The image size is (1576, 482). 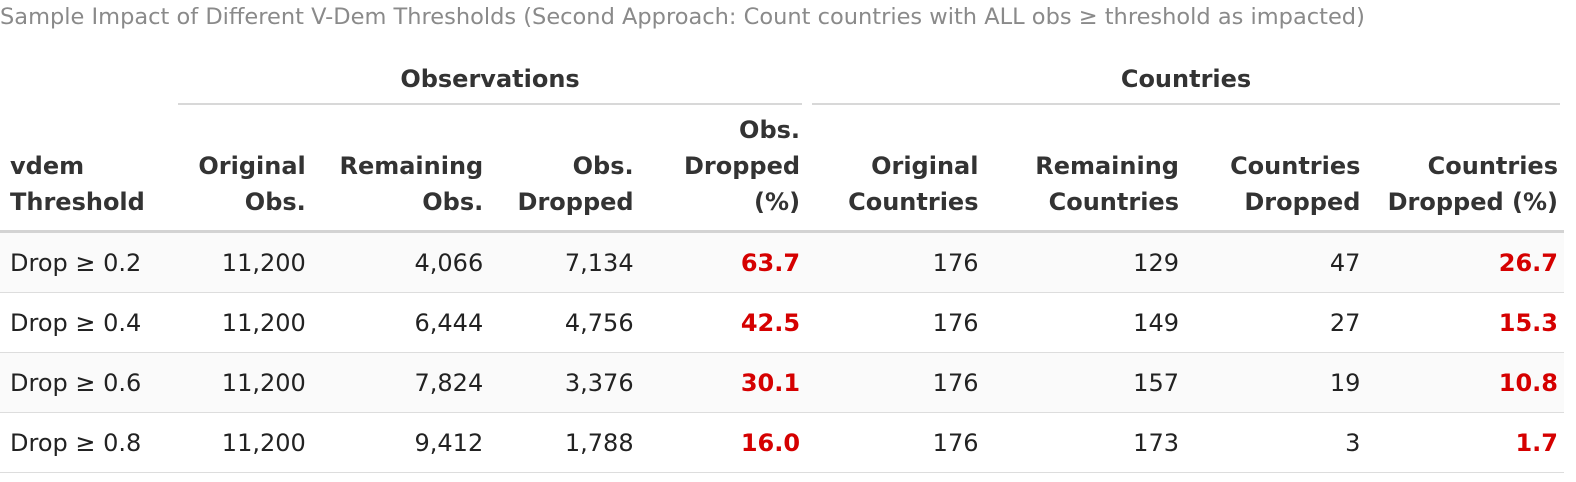 I want to click on column-header: Obs. Dropped (%), so click(x=723, y=169).